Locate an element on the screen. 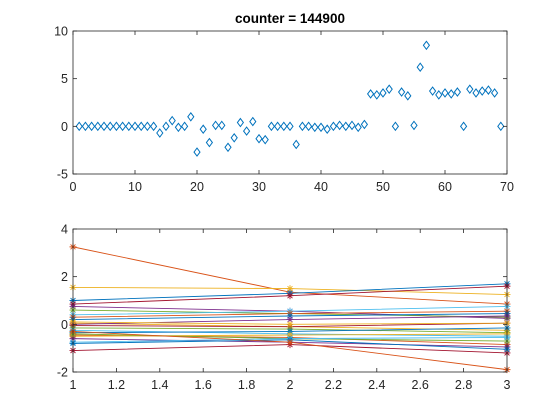 The image size is (560, 420). x-tick-label: 50 is located at coordinates (383, 187).